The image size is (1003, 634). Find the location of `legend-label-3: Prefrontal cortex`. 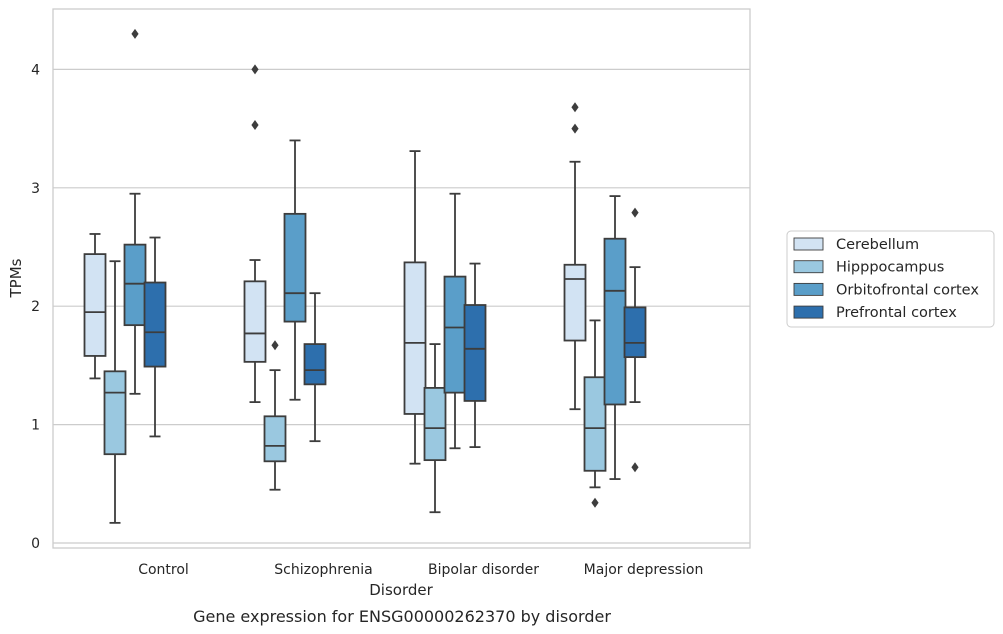

legend-label-3: Prefrontal cortex is located at coordinates (896, 313).